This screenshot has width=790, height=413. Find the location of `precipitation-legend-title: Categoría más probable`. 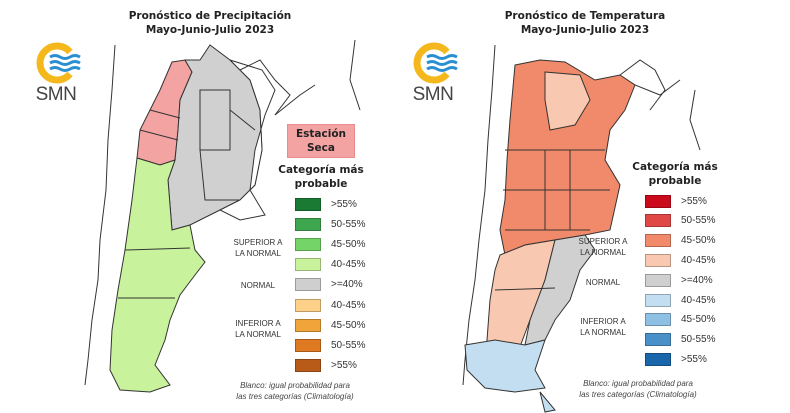

precipitation-legend-title: Categoría más probable is located at coordinates (321, 177).